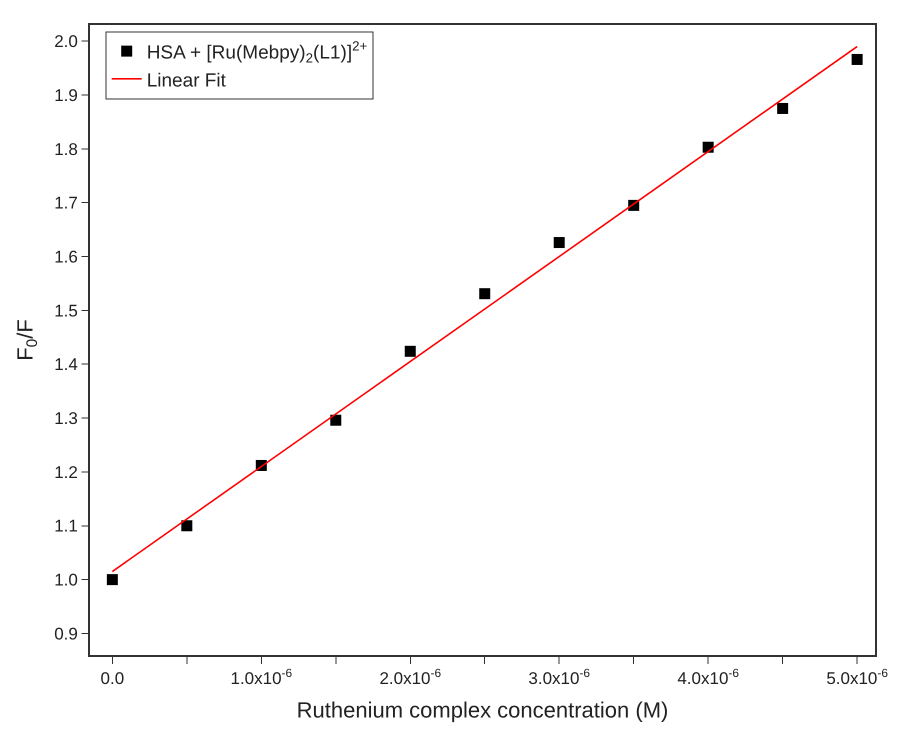  Describe the element at coordinates (708, 677) in the screenshot. I see `x-tick-label: 4.0x10$^{-6}$` at that location.